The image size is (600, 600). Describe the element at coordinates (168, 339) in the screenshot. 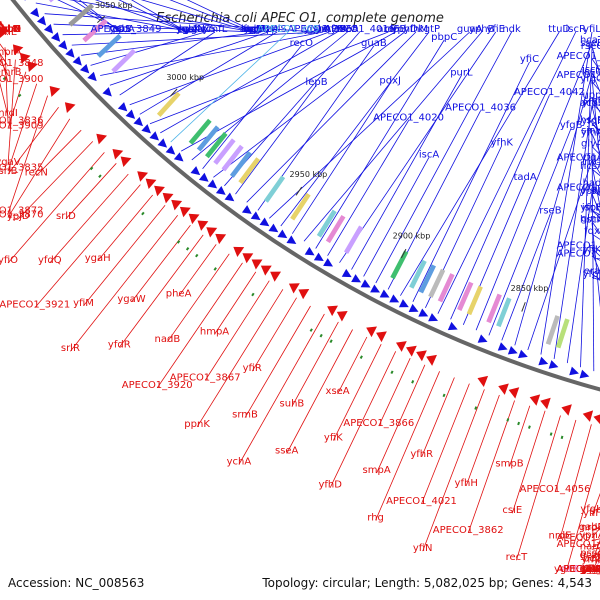

I see `gene-label-nadb: nadB` at that location.